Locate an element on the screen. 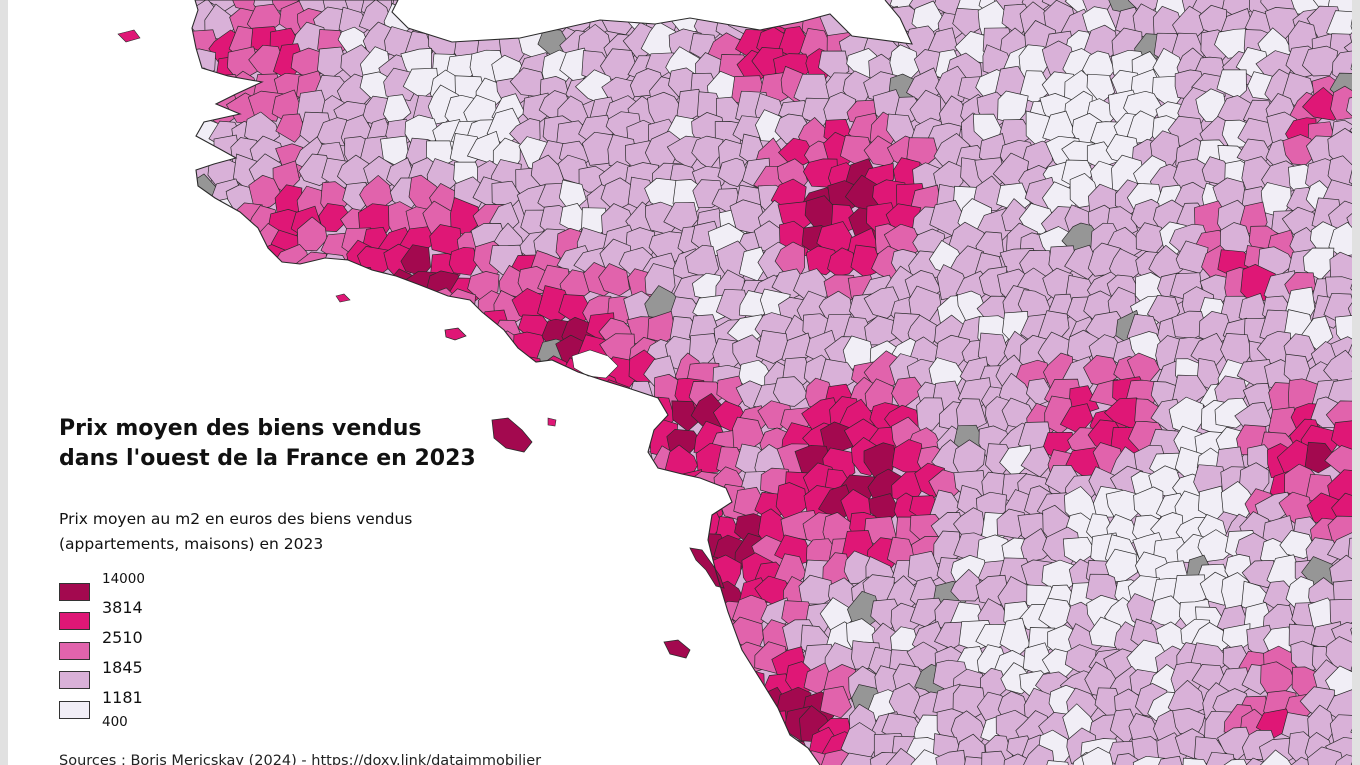  map-title-line-1: Prix moyen des biens vendus is located at coordinates (240, 428).